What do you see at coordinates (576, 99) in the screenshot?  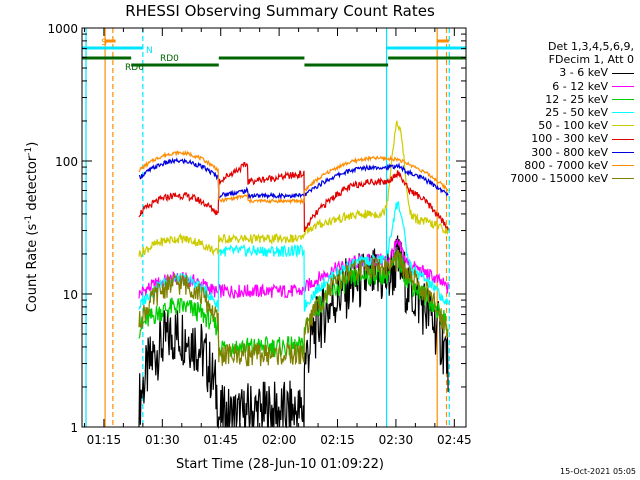 I see `legend-entry-label: 12 - 25 keV` at bounding box center [576, 99].